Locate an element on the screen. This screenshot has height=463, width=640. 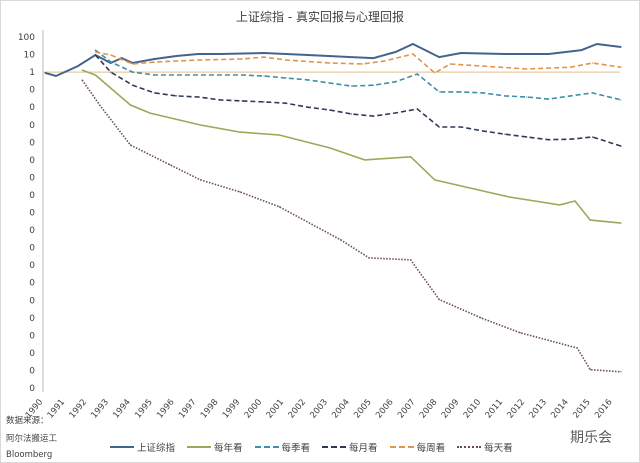
legend-item: 每周看 is located at coordinates (417, 447).